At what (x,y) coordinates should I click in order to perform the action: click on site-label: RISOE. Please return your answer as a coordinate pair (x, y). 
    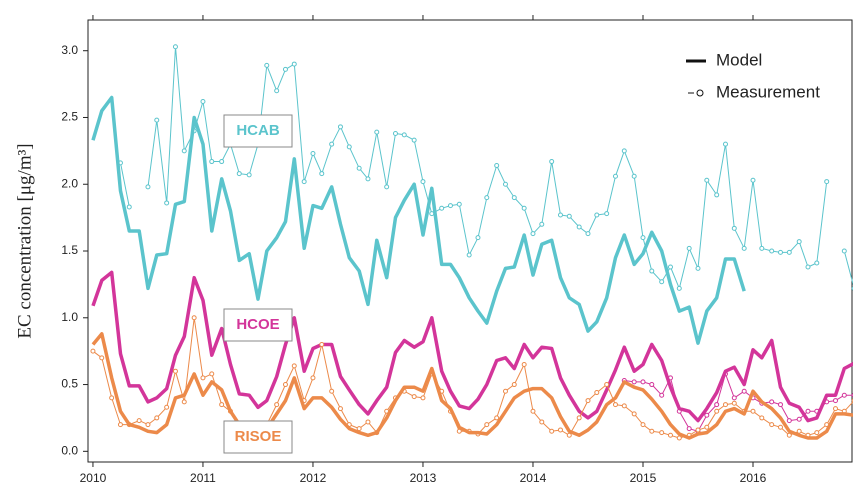
    Looking at the image, I should click on (258, 436).